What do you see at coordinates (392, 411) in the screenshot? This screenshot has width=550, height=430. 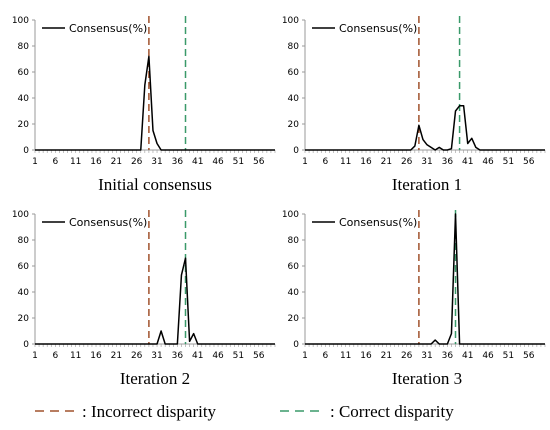 I see `correct-disparity-legend-label: : Correct disparity` at bounding box center [392, 411].